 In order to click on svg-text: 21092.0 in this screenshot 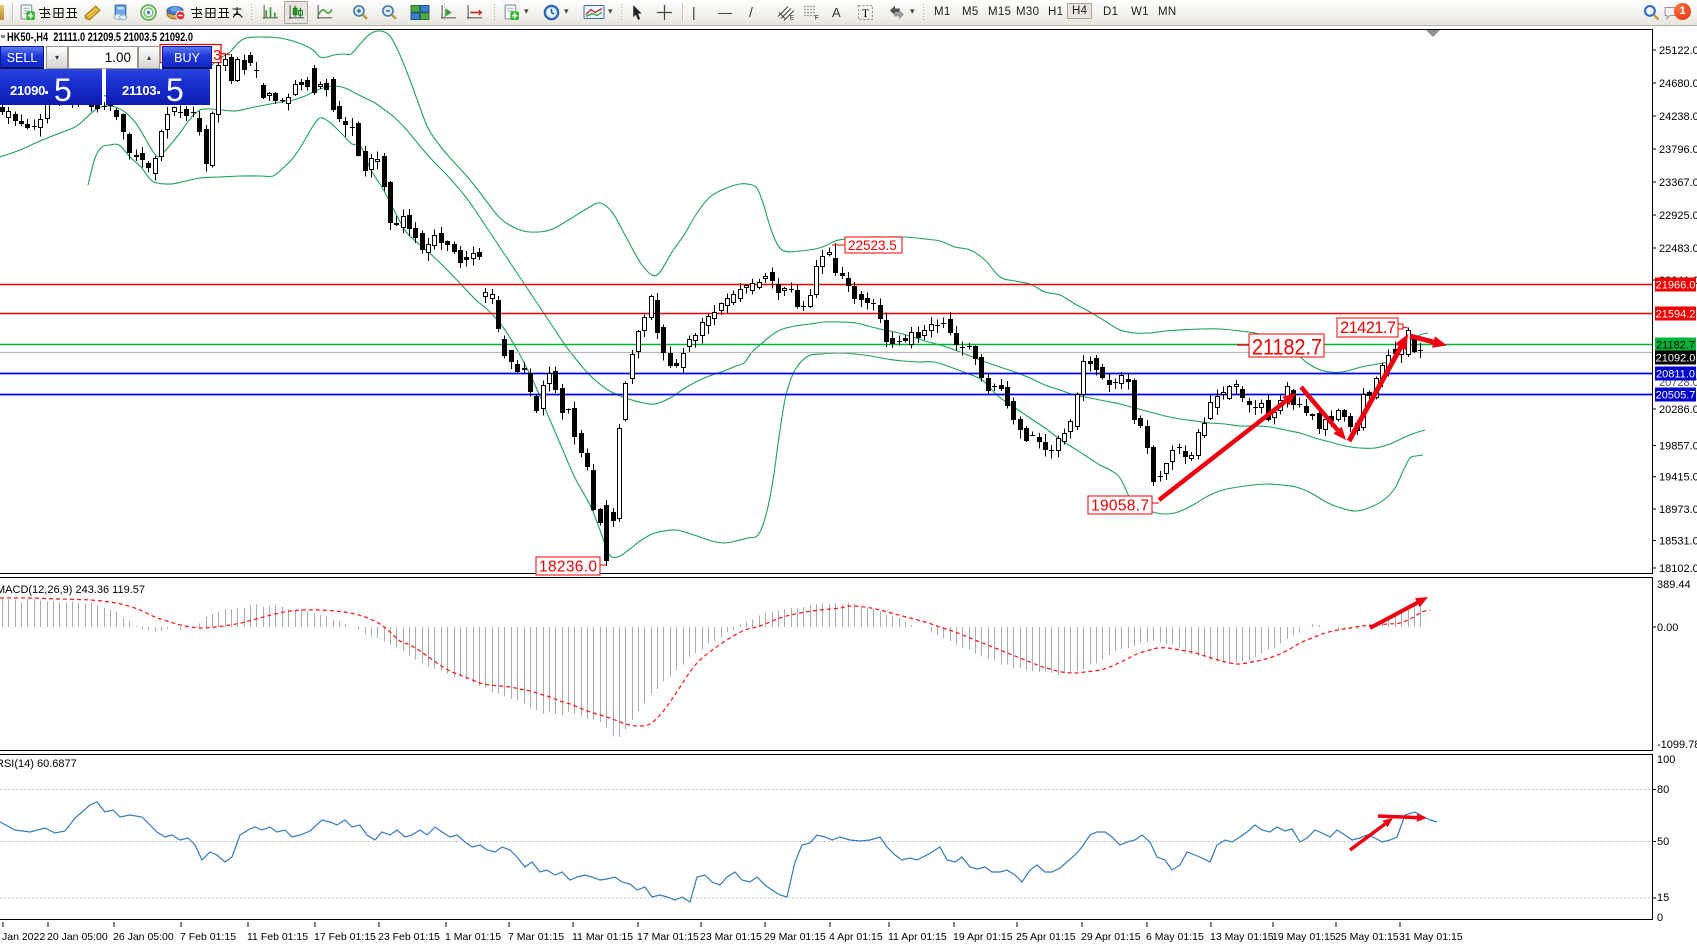, I will do `click(1676, 359)`.